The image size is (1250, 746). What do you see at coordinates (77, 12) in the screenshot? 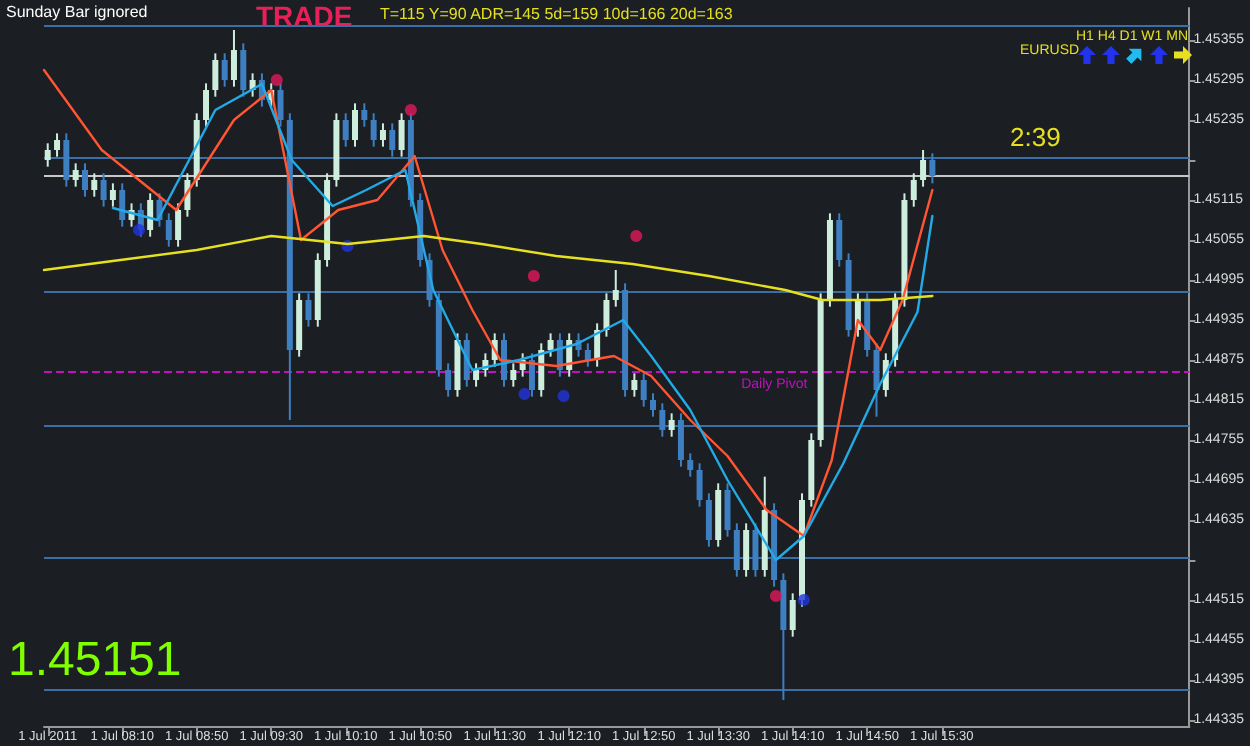
I see `annotation: Sunday Bar ignored` at bounding box center [77, 12].